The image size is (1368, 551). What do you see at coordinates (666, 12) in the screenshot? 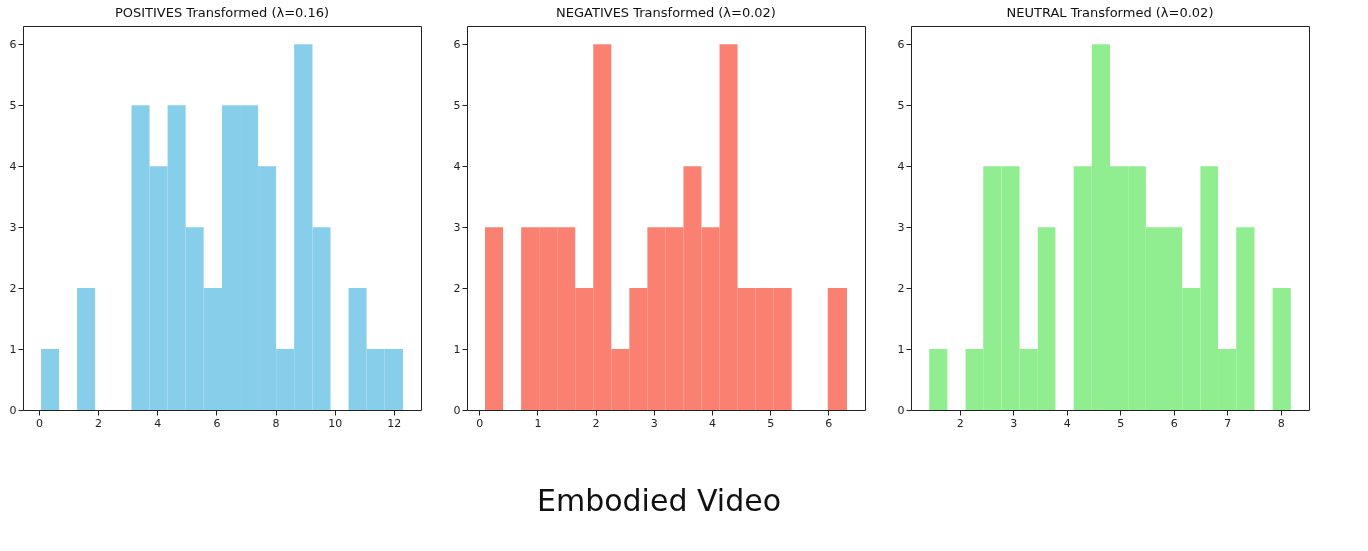
I see `chart-title: NEGATIVES Transformed (λ=0.02)` at bounding box center [666, 12].